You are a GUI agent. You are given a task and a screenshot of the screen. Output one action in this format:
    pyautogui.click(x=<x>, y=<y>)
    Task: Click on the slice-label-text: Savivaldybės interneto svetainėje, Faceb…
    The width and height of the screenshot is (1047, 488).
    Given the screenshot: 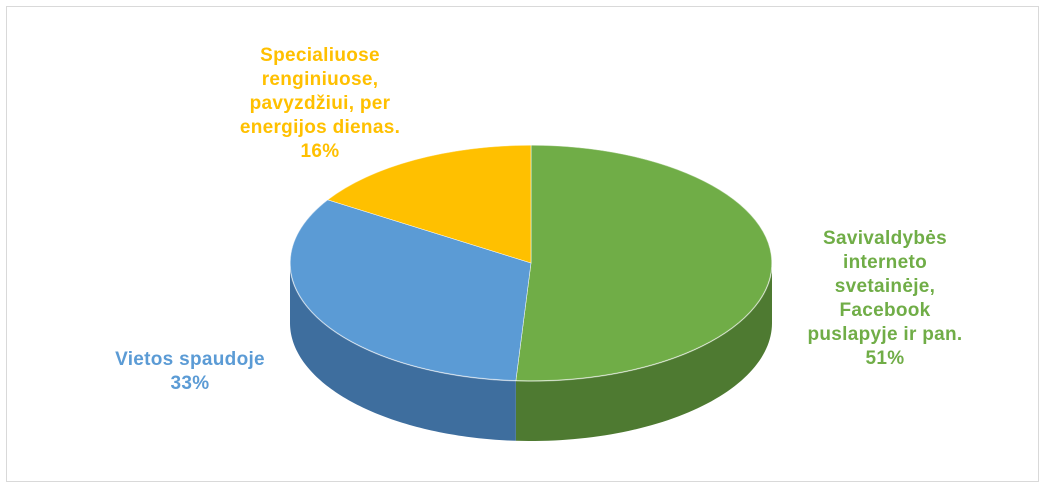 What is the action you would take?
    pyautogui.click(x=885, y=286)
    